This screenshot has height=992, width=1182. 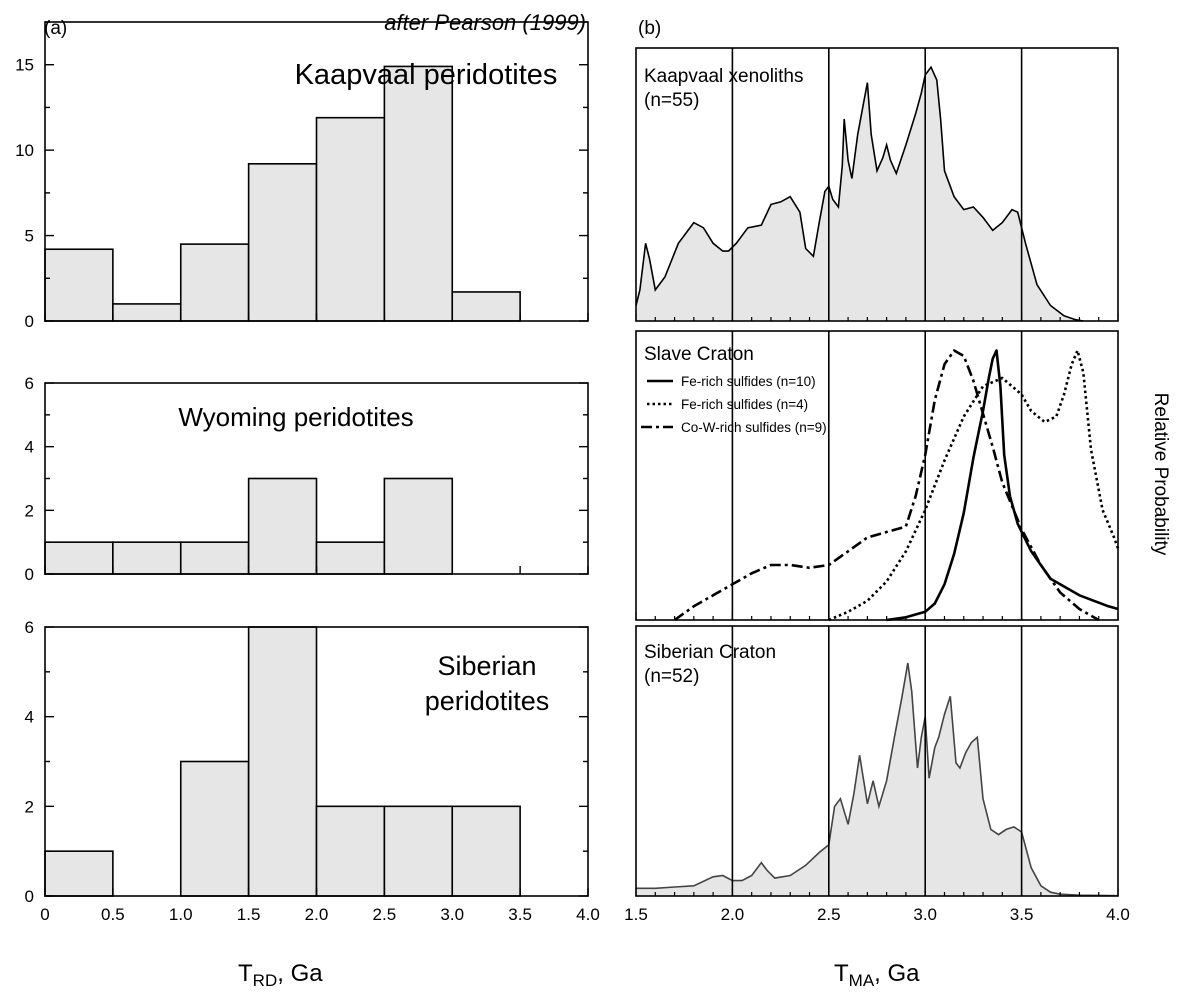 I want to click on kaapvaal-pdf-panel, so click(x=877, y=184).